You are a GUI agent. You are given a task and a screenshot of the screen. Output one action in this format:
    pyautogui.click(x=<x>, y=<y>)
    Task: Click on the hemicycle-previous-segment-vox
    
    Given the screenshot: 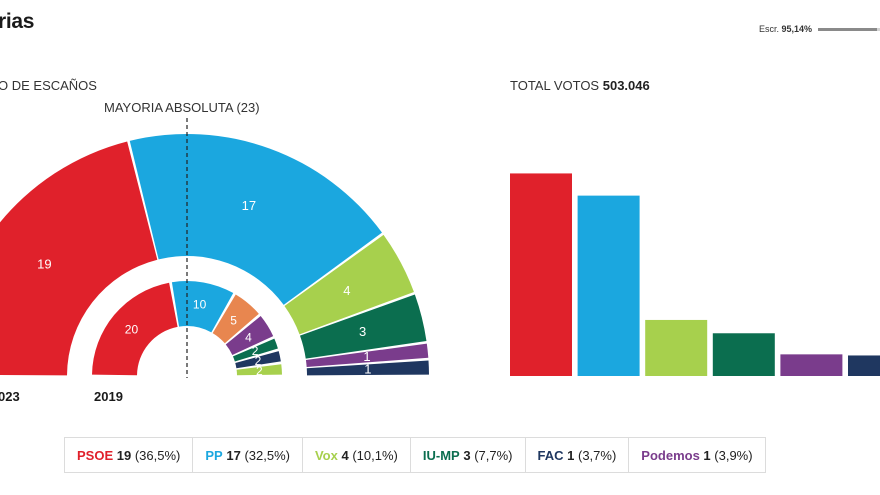 What is the action you would take?
    pyautogui.click(x=259, y=370)
    